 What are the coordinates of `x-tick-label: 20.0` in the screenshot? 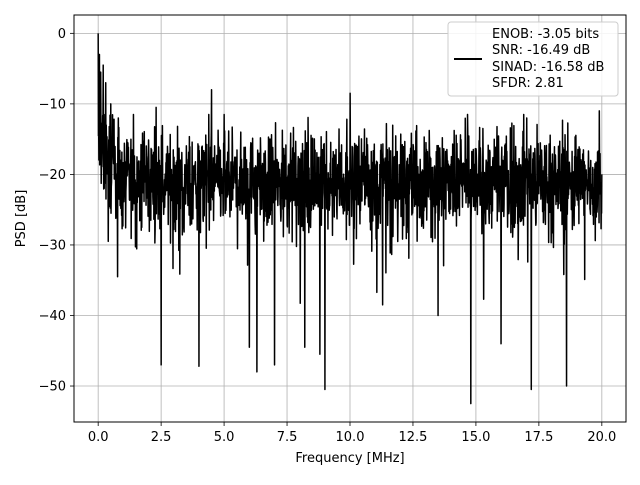 It's located at (601, 437).